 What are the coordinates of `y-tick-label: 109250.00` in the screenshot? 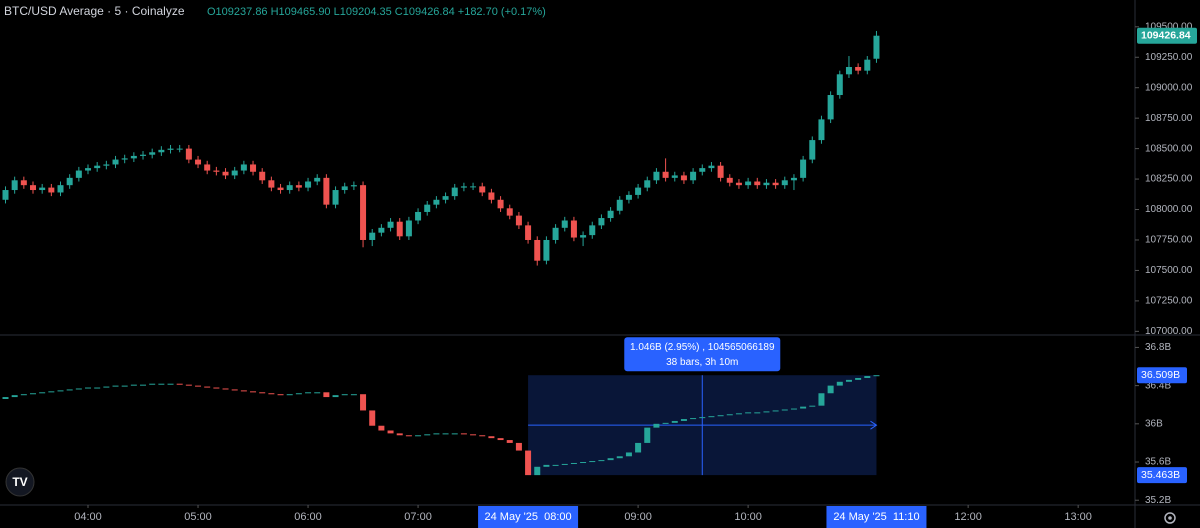 It's located at (1169, 57).